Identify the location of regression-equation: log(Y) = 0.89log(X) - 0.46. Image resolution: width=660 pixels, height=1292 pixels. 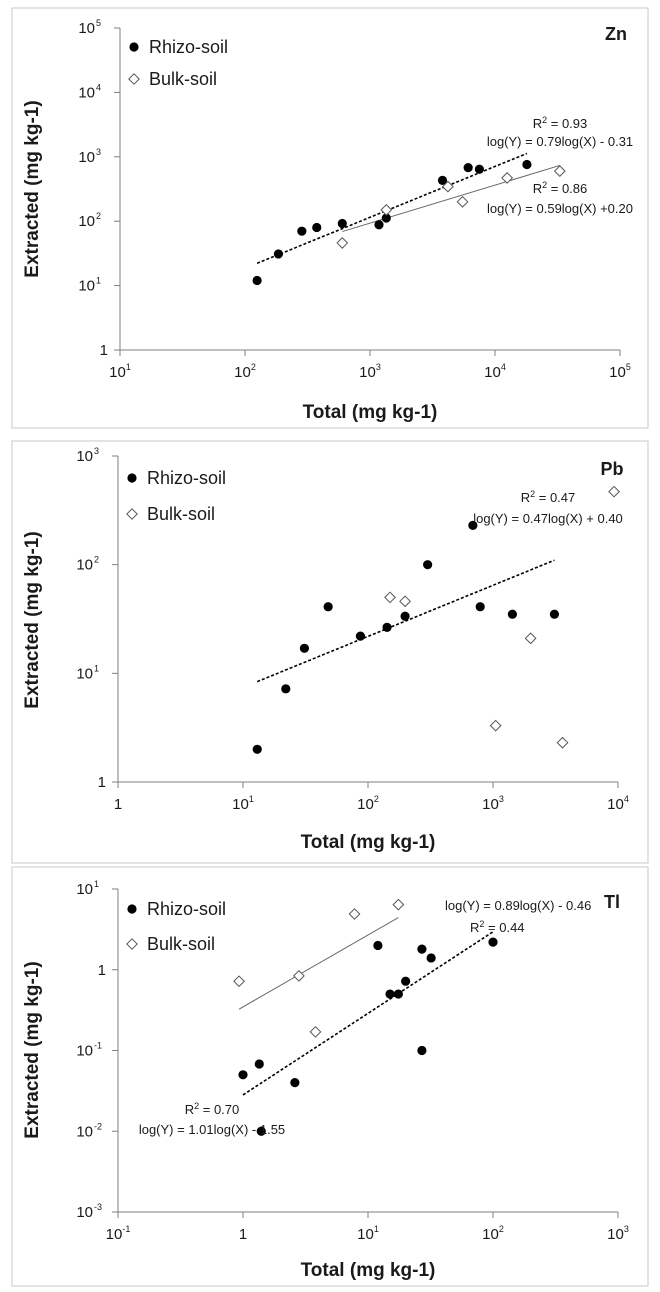
(518, 905).